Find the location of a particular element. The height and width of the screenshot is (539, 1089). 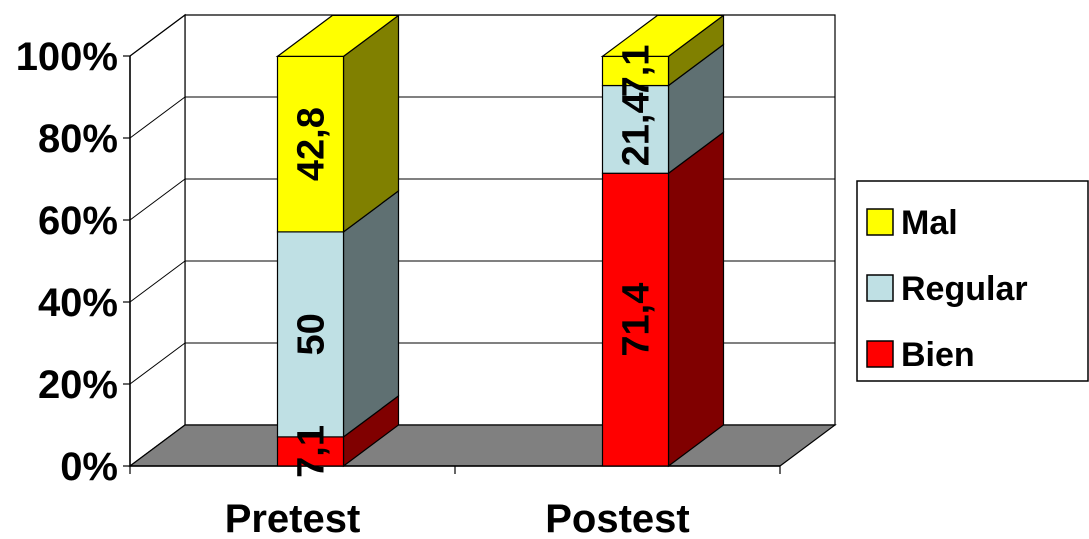

data-label-postest-regular: 21,4 is located at coordinates (637, 129).